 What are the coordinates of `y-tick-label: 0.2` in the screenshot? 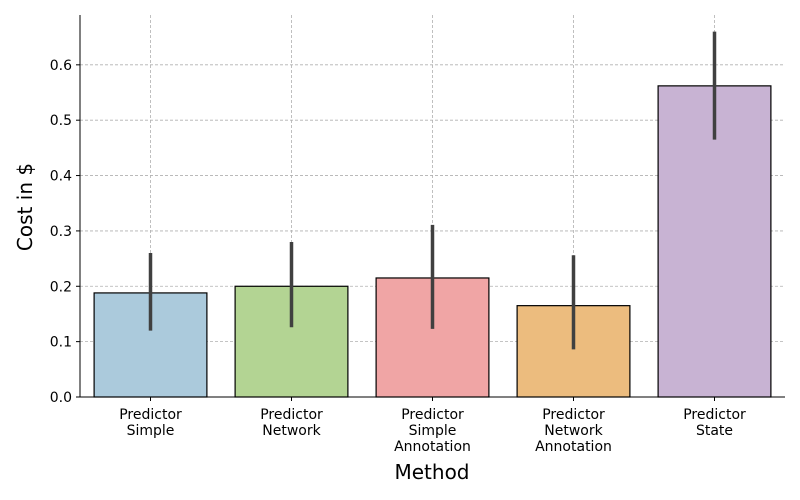 It's located at (61, 287).